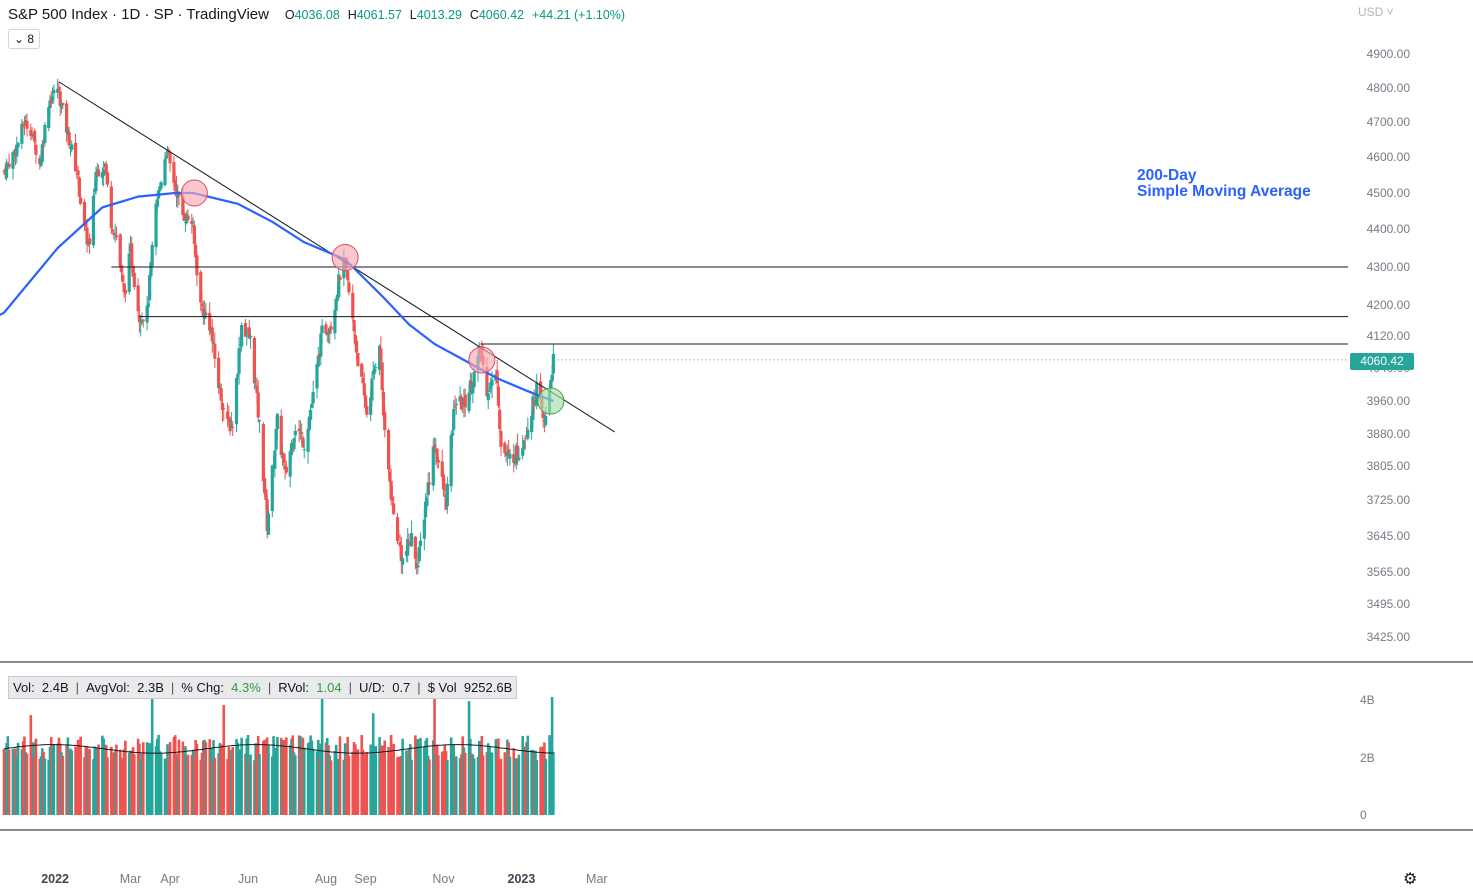  What do you see at coordinates (31, 39) in the screenshot?
I see `indicators-count: 8` at bounding box center [31, 39].